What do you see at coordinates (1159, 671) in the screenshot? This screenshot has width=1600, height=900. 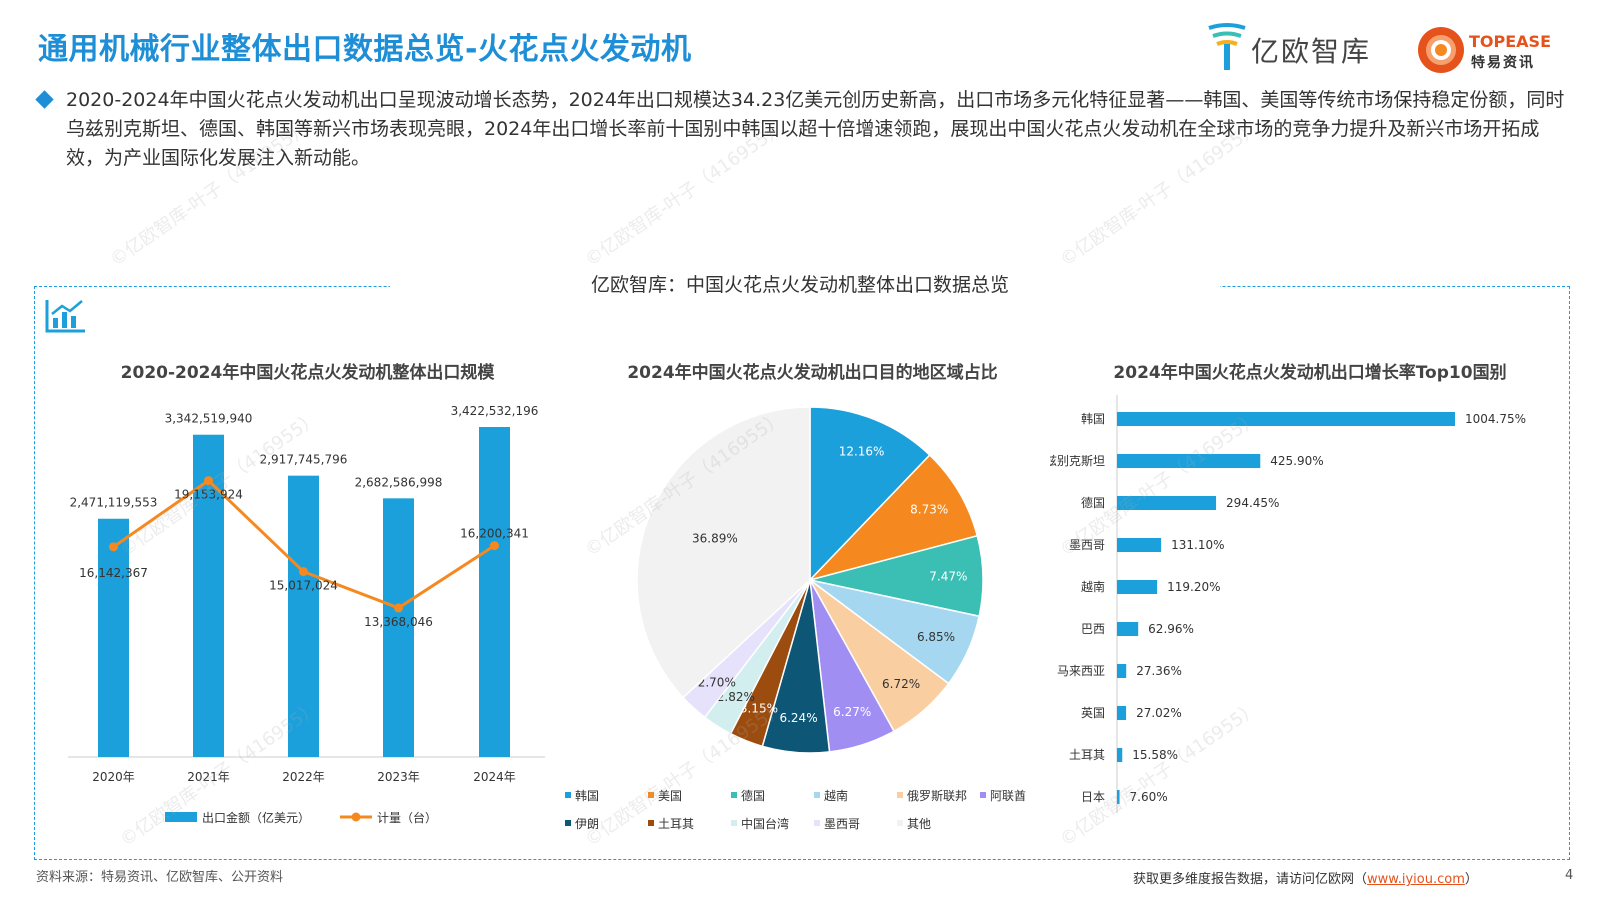 I see `hbar-value-label: 27.36%` at bounding box center [1159, 671].